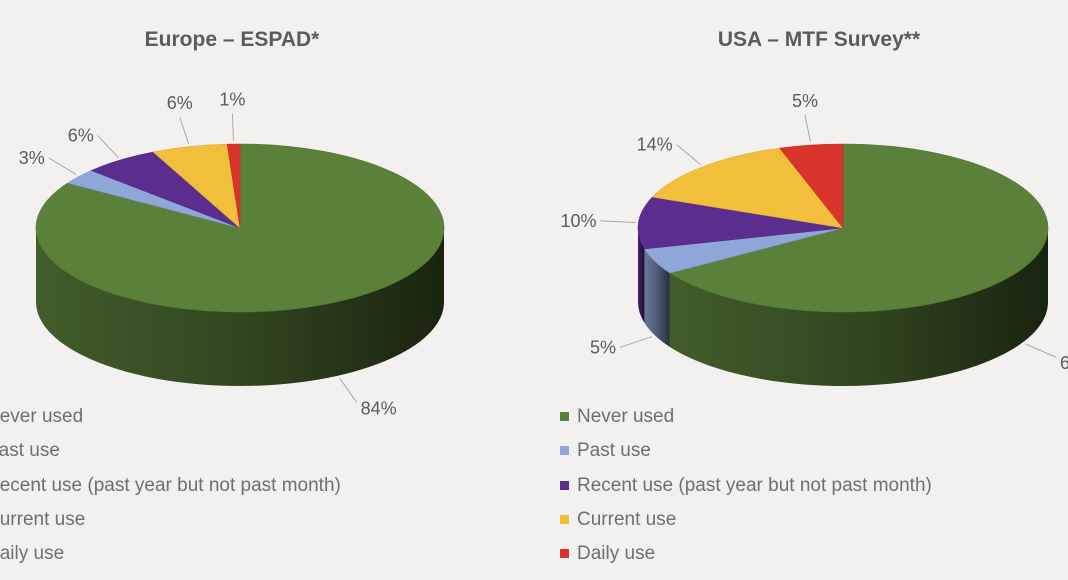 This screenshot has width=1068, height=580. Describe the element at coordinates (379, 408) in the screenshot. I see `data-label-never-used: 84%` at that location.